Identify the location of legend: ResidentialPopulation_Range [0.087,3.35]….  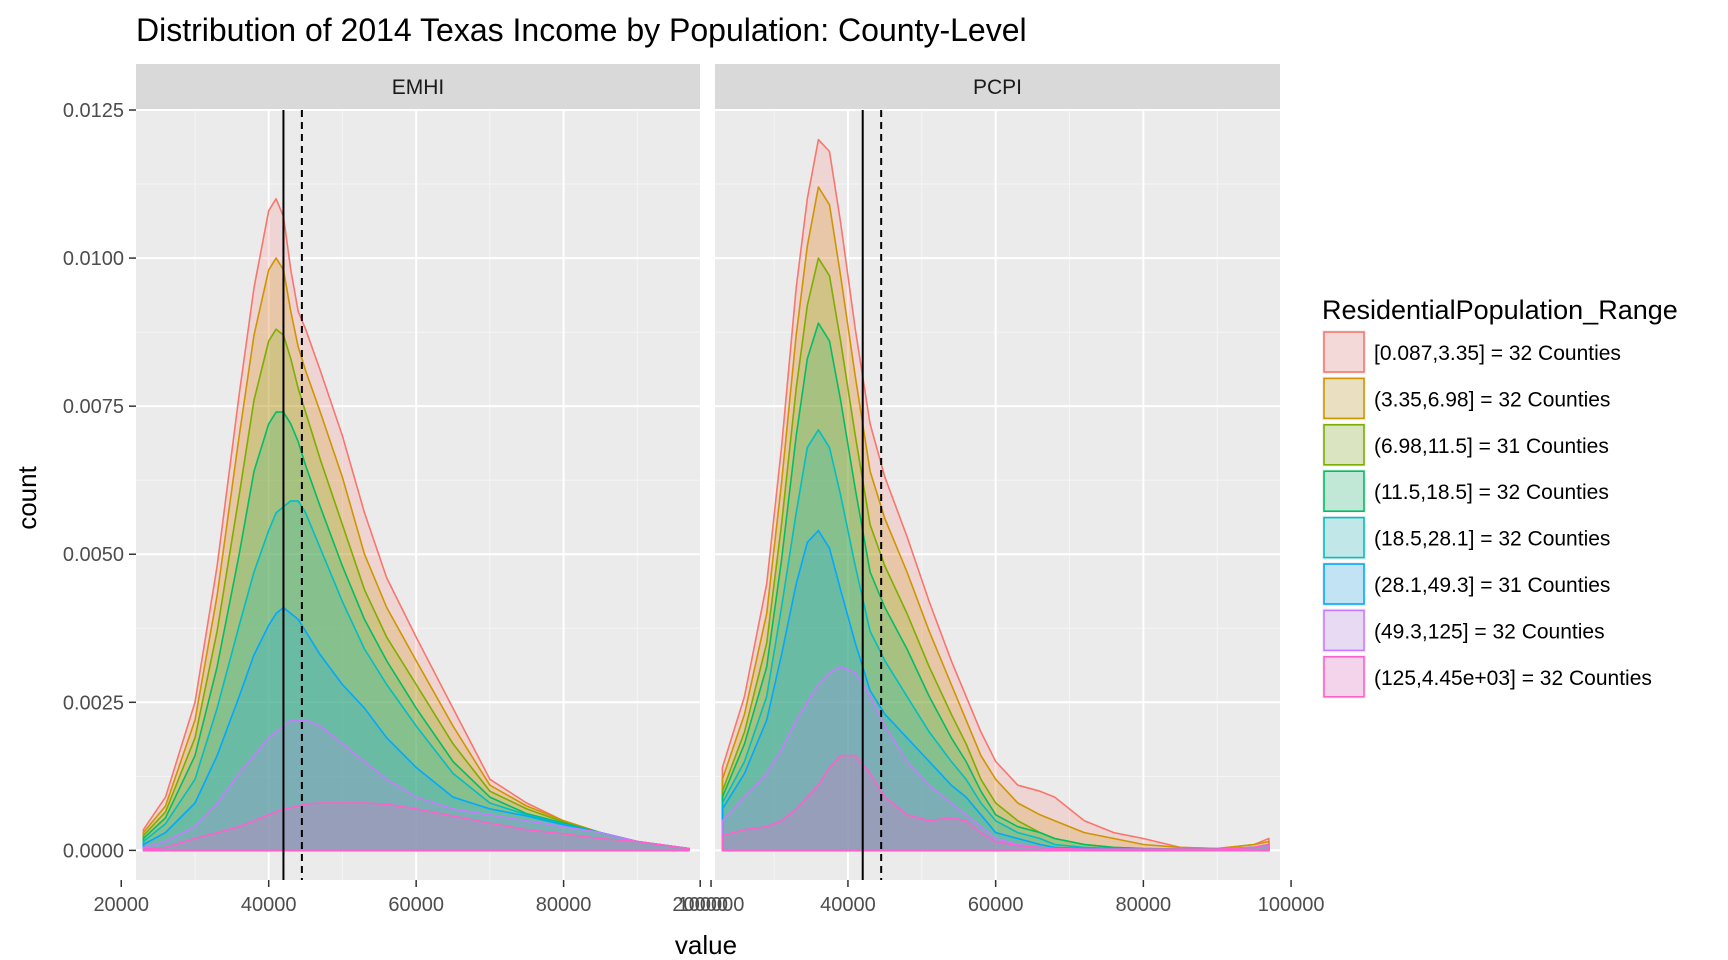
(1500, 497).